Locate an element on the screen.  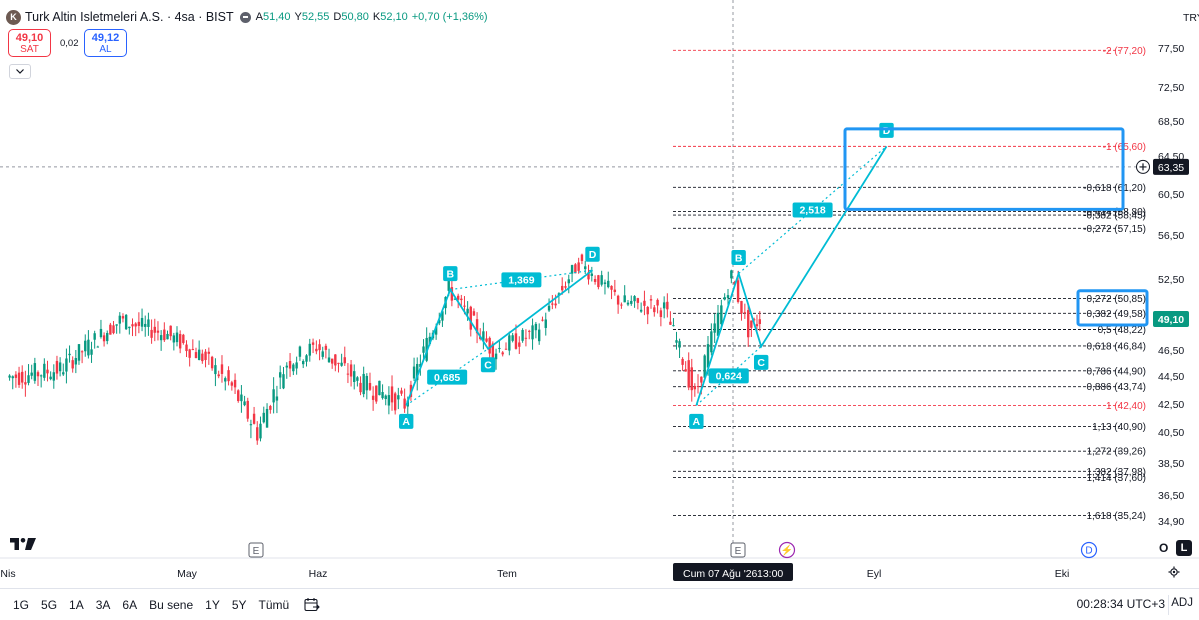
range-3m-button: 3A is located at coordinates (103, 604).